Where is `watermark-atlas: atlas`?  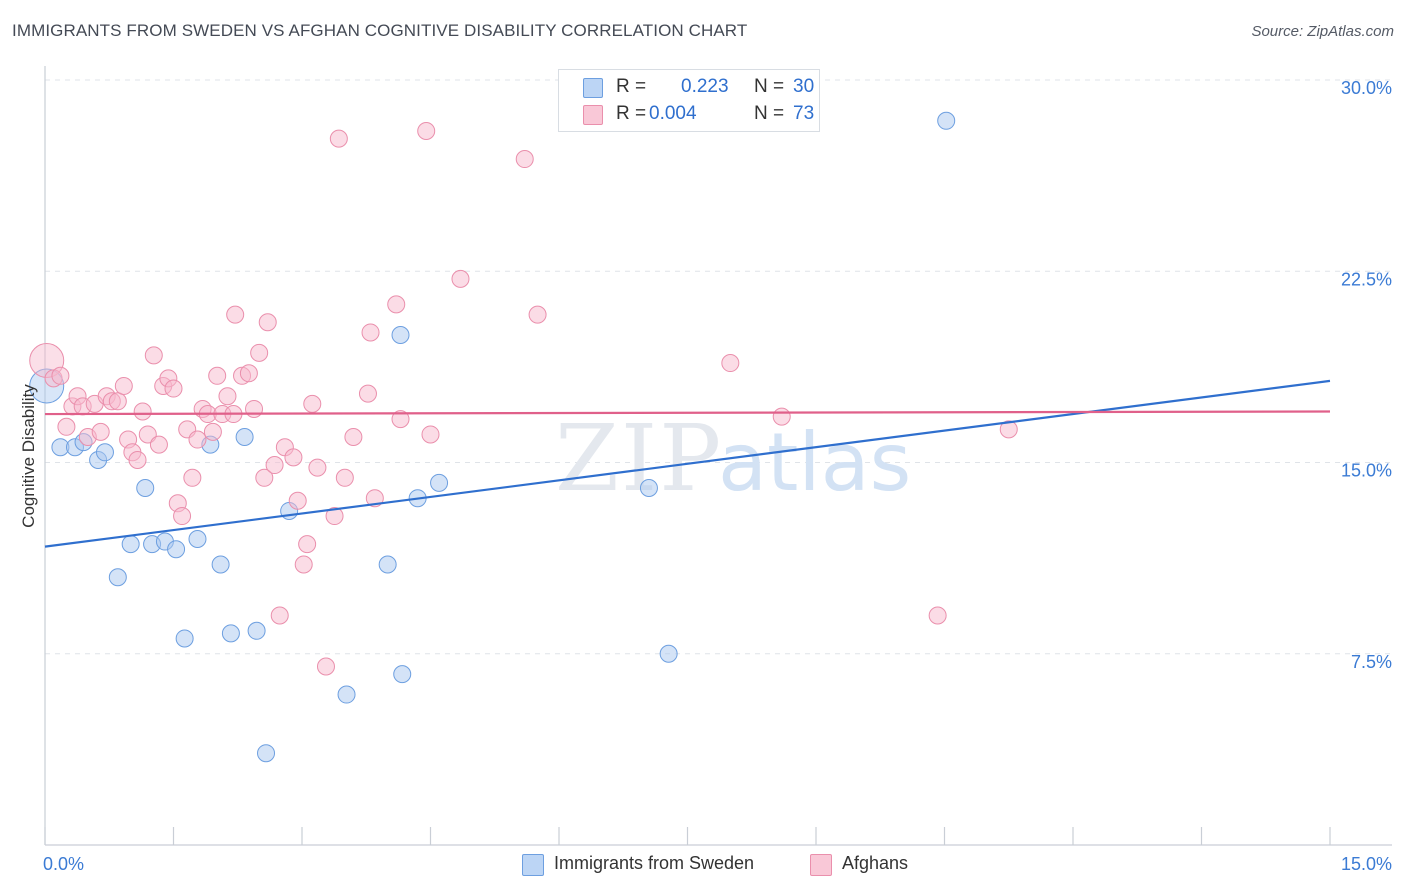
watermark-atlas: atlas is located at coordinates (814, 462).